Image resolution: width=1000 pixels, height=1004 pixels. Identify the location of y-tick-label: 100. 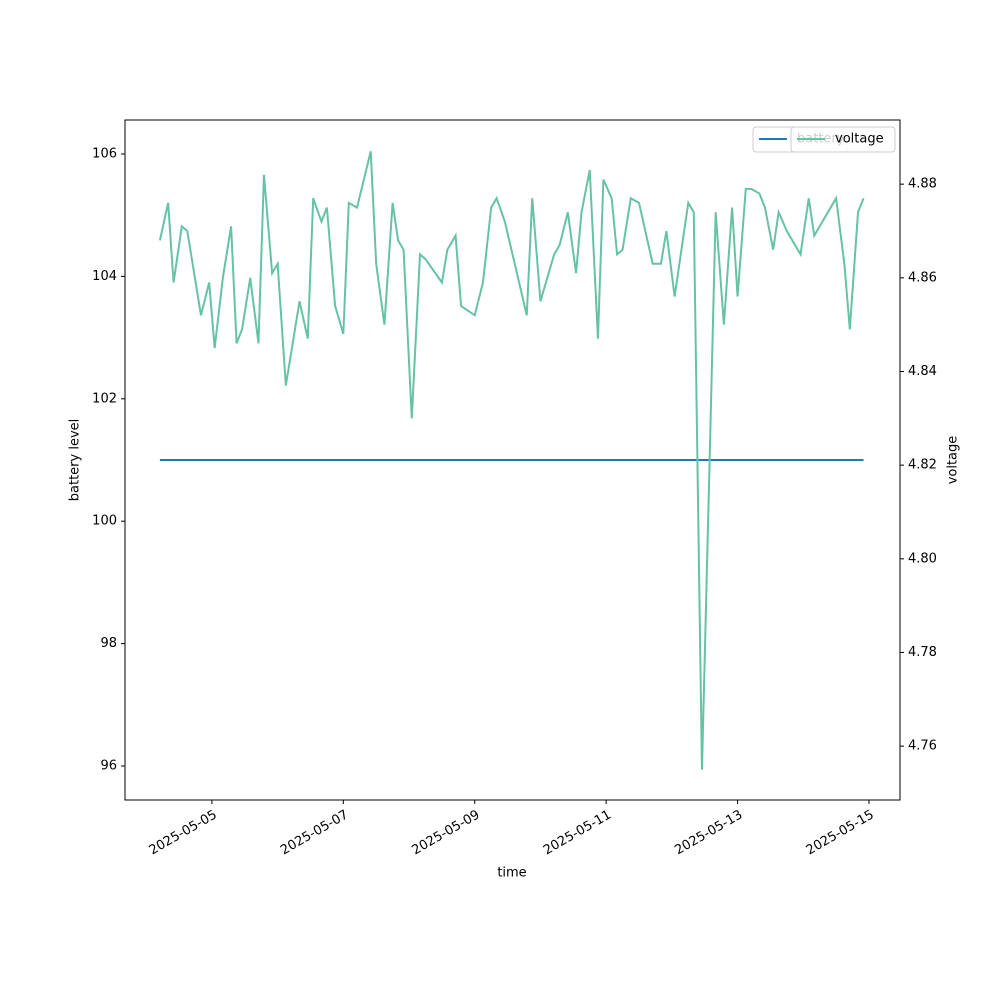
(104, 521).